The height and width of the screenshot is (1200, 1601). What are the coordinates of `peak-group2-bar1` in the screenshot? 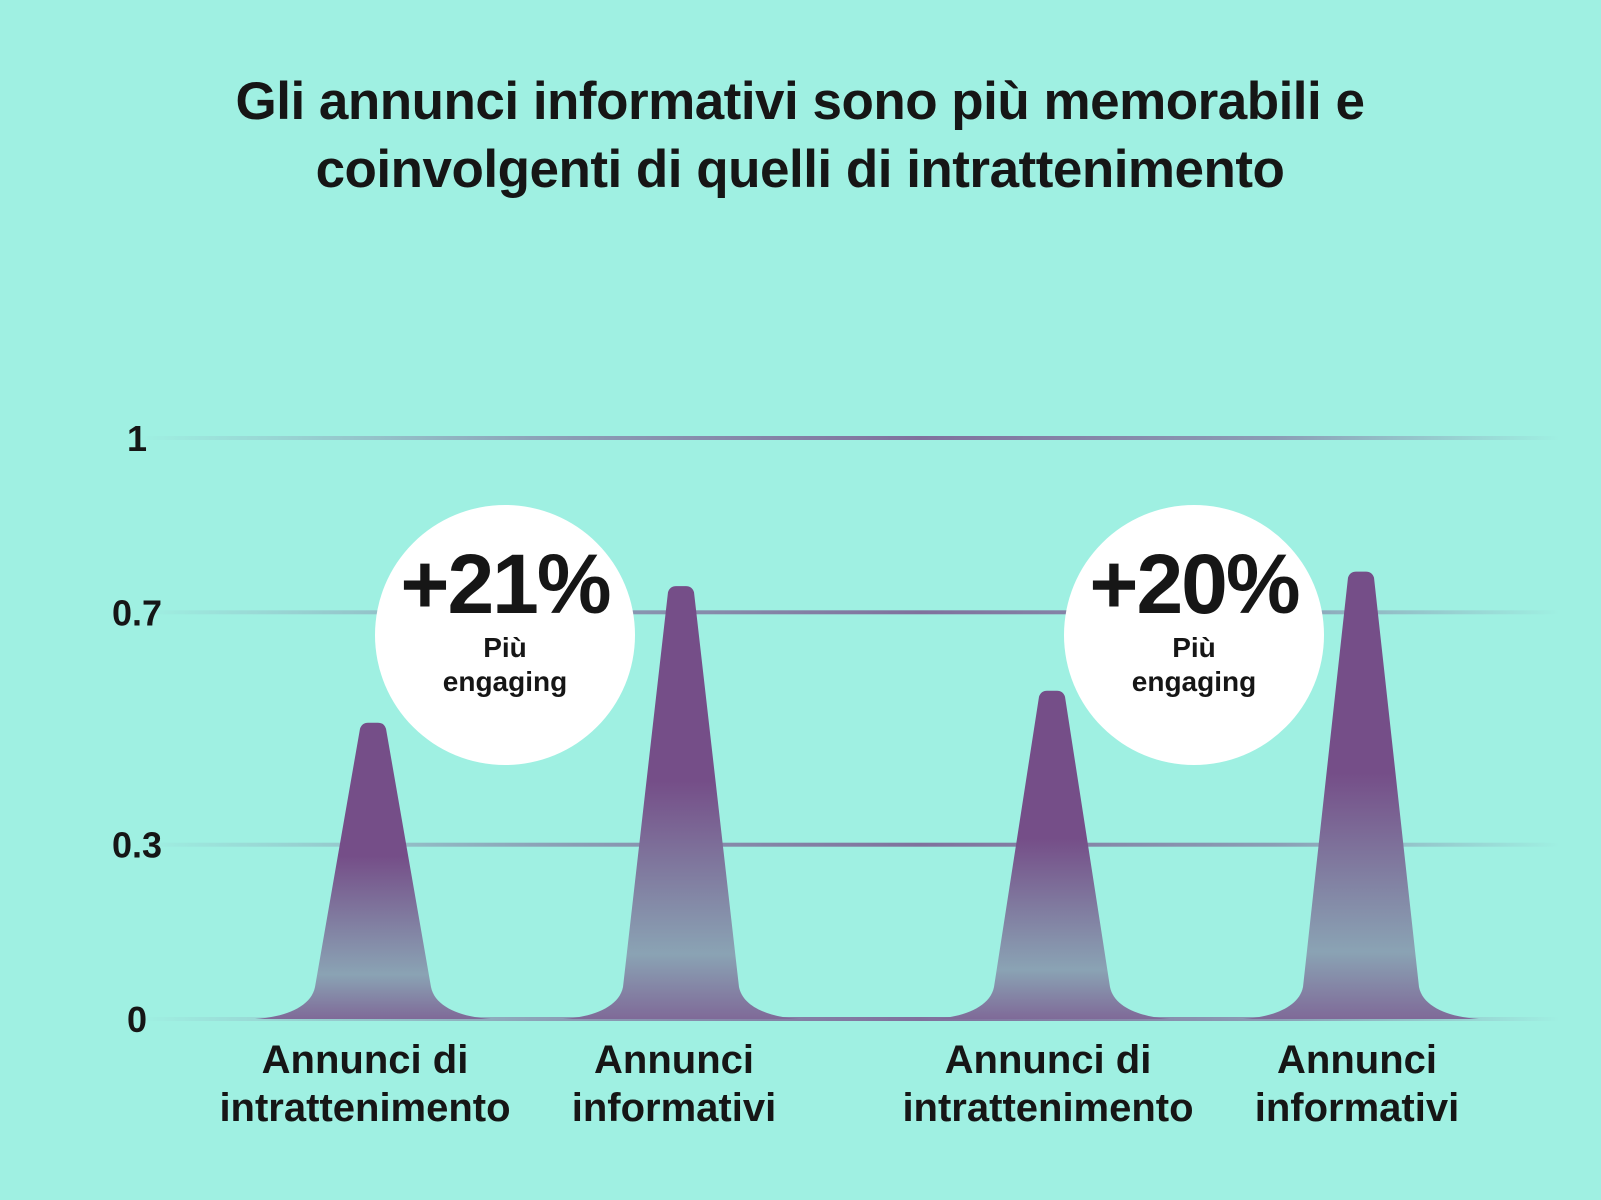 It's located at (1052, 854).